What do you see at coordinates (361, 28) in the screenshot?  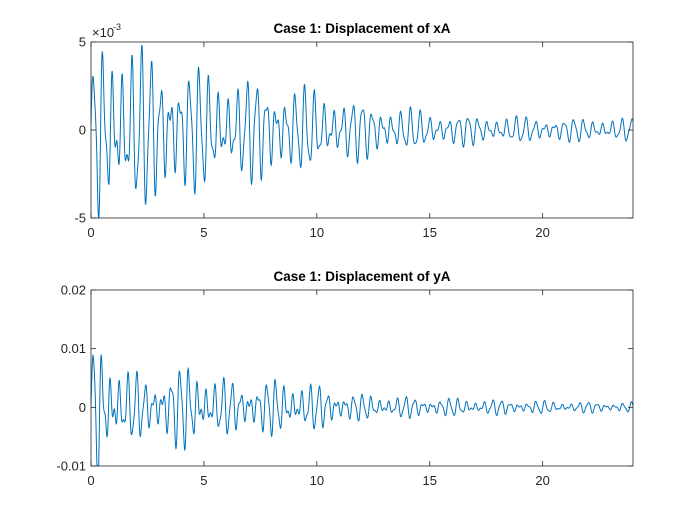 I see `plot-xA-title: Case 1: Displacement of xA` at bounding box center [361, 28].